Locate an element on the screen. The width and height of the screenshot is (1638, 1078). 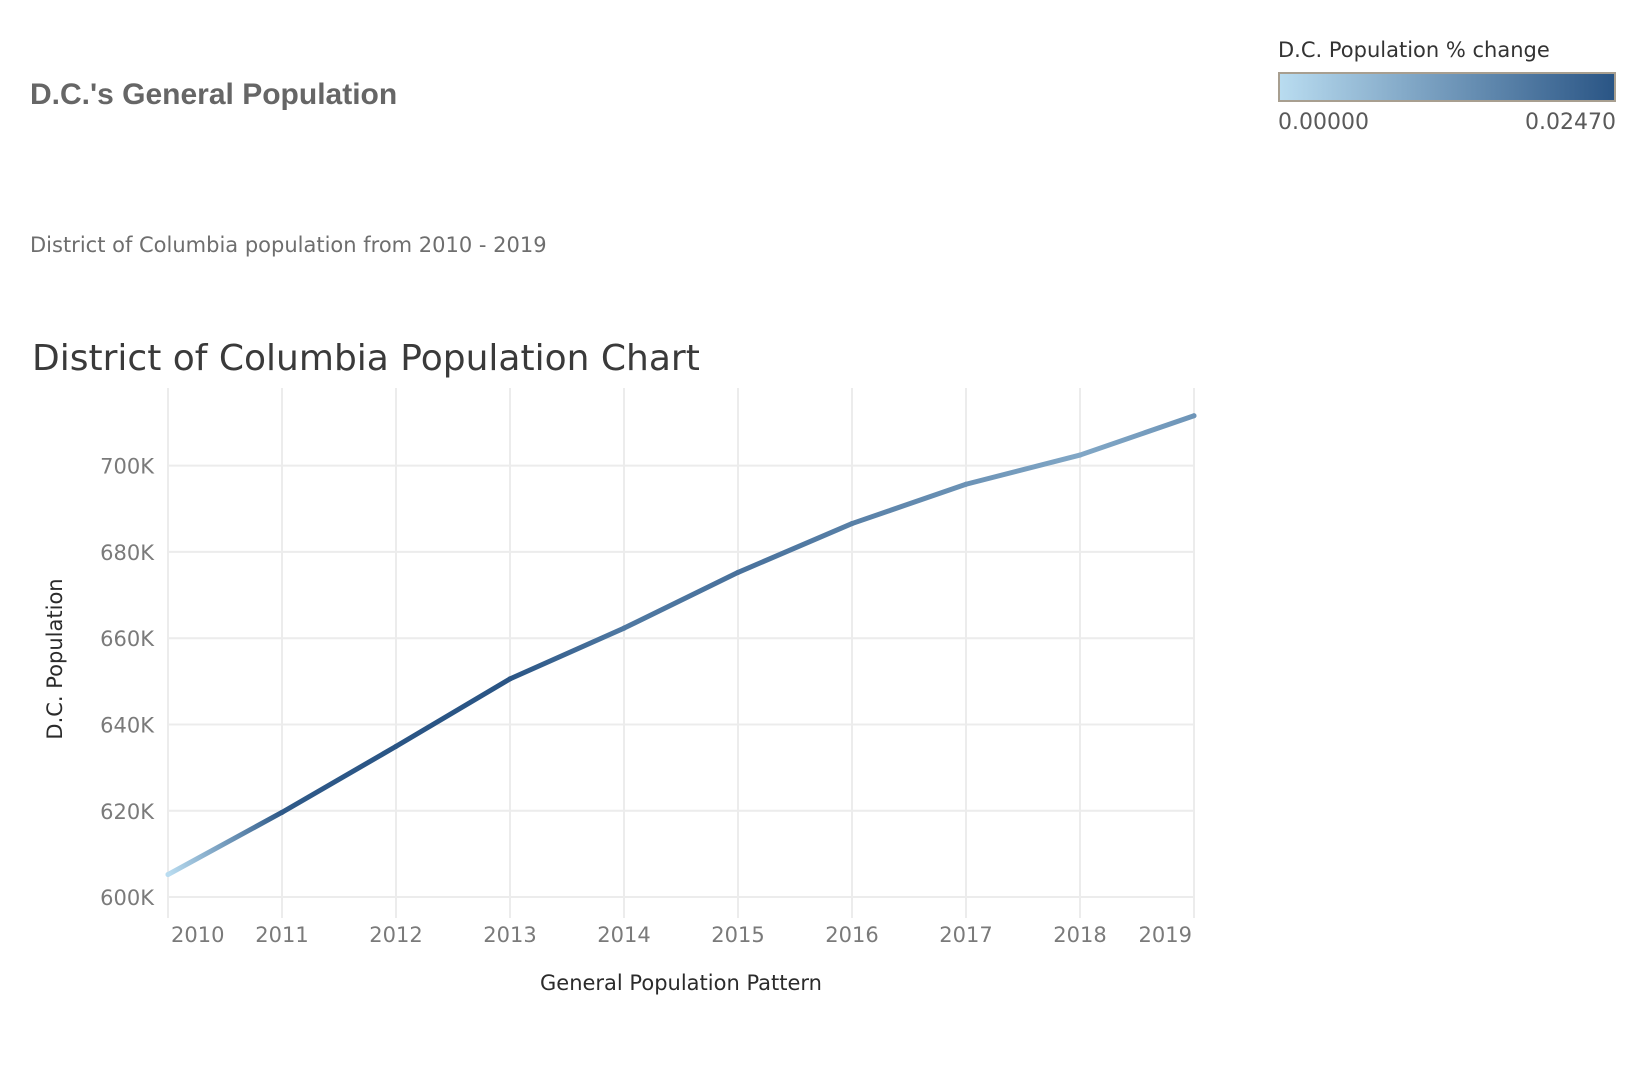
y-tick-label: 680K is located at coordinates (127, 553).